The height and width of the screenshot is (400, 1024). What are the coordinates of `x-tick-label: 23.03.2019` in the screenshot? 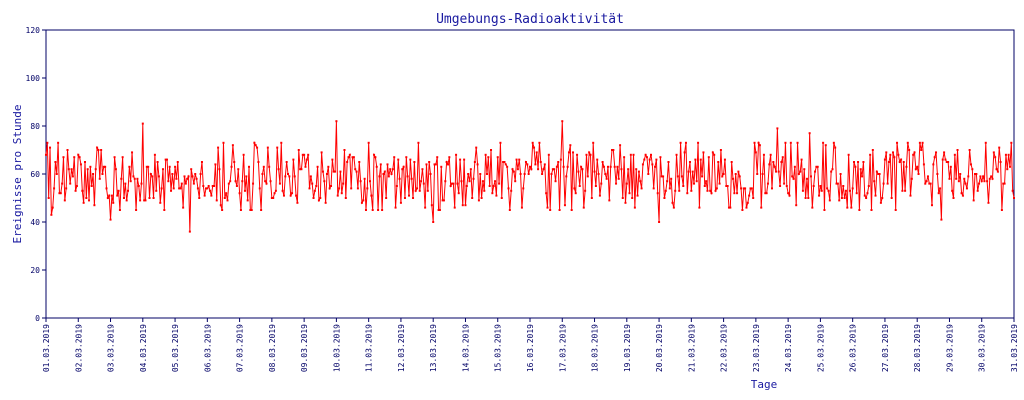 It's located at (756, 348).